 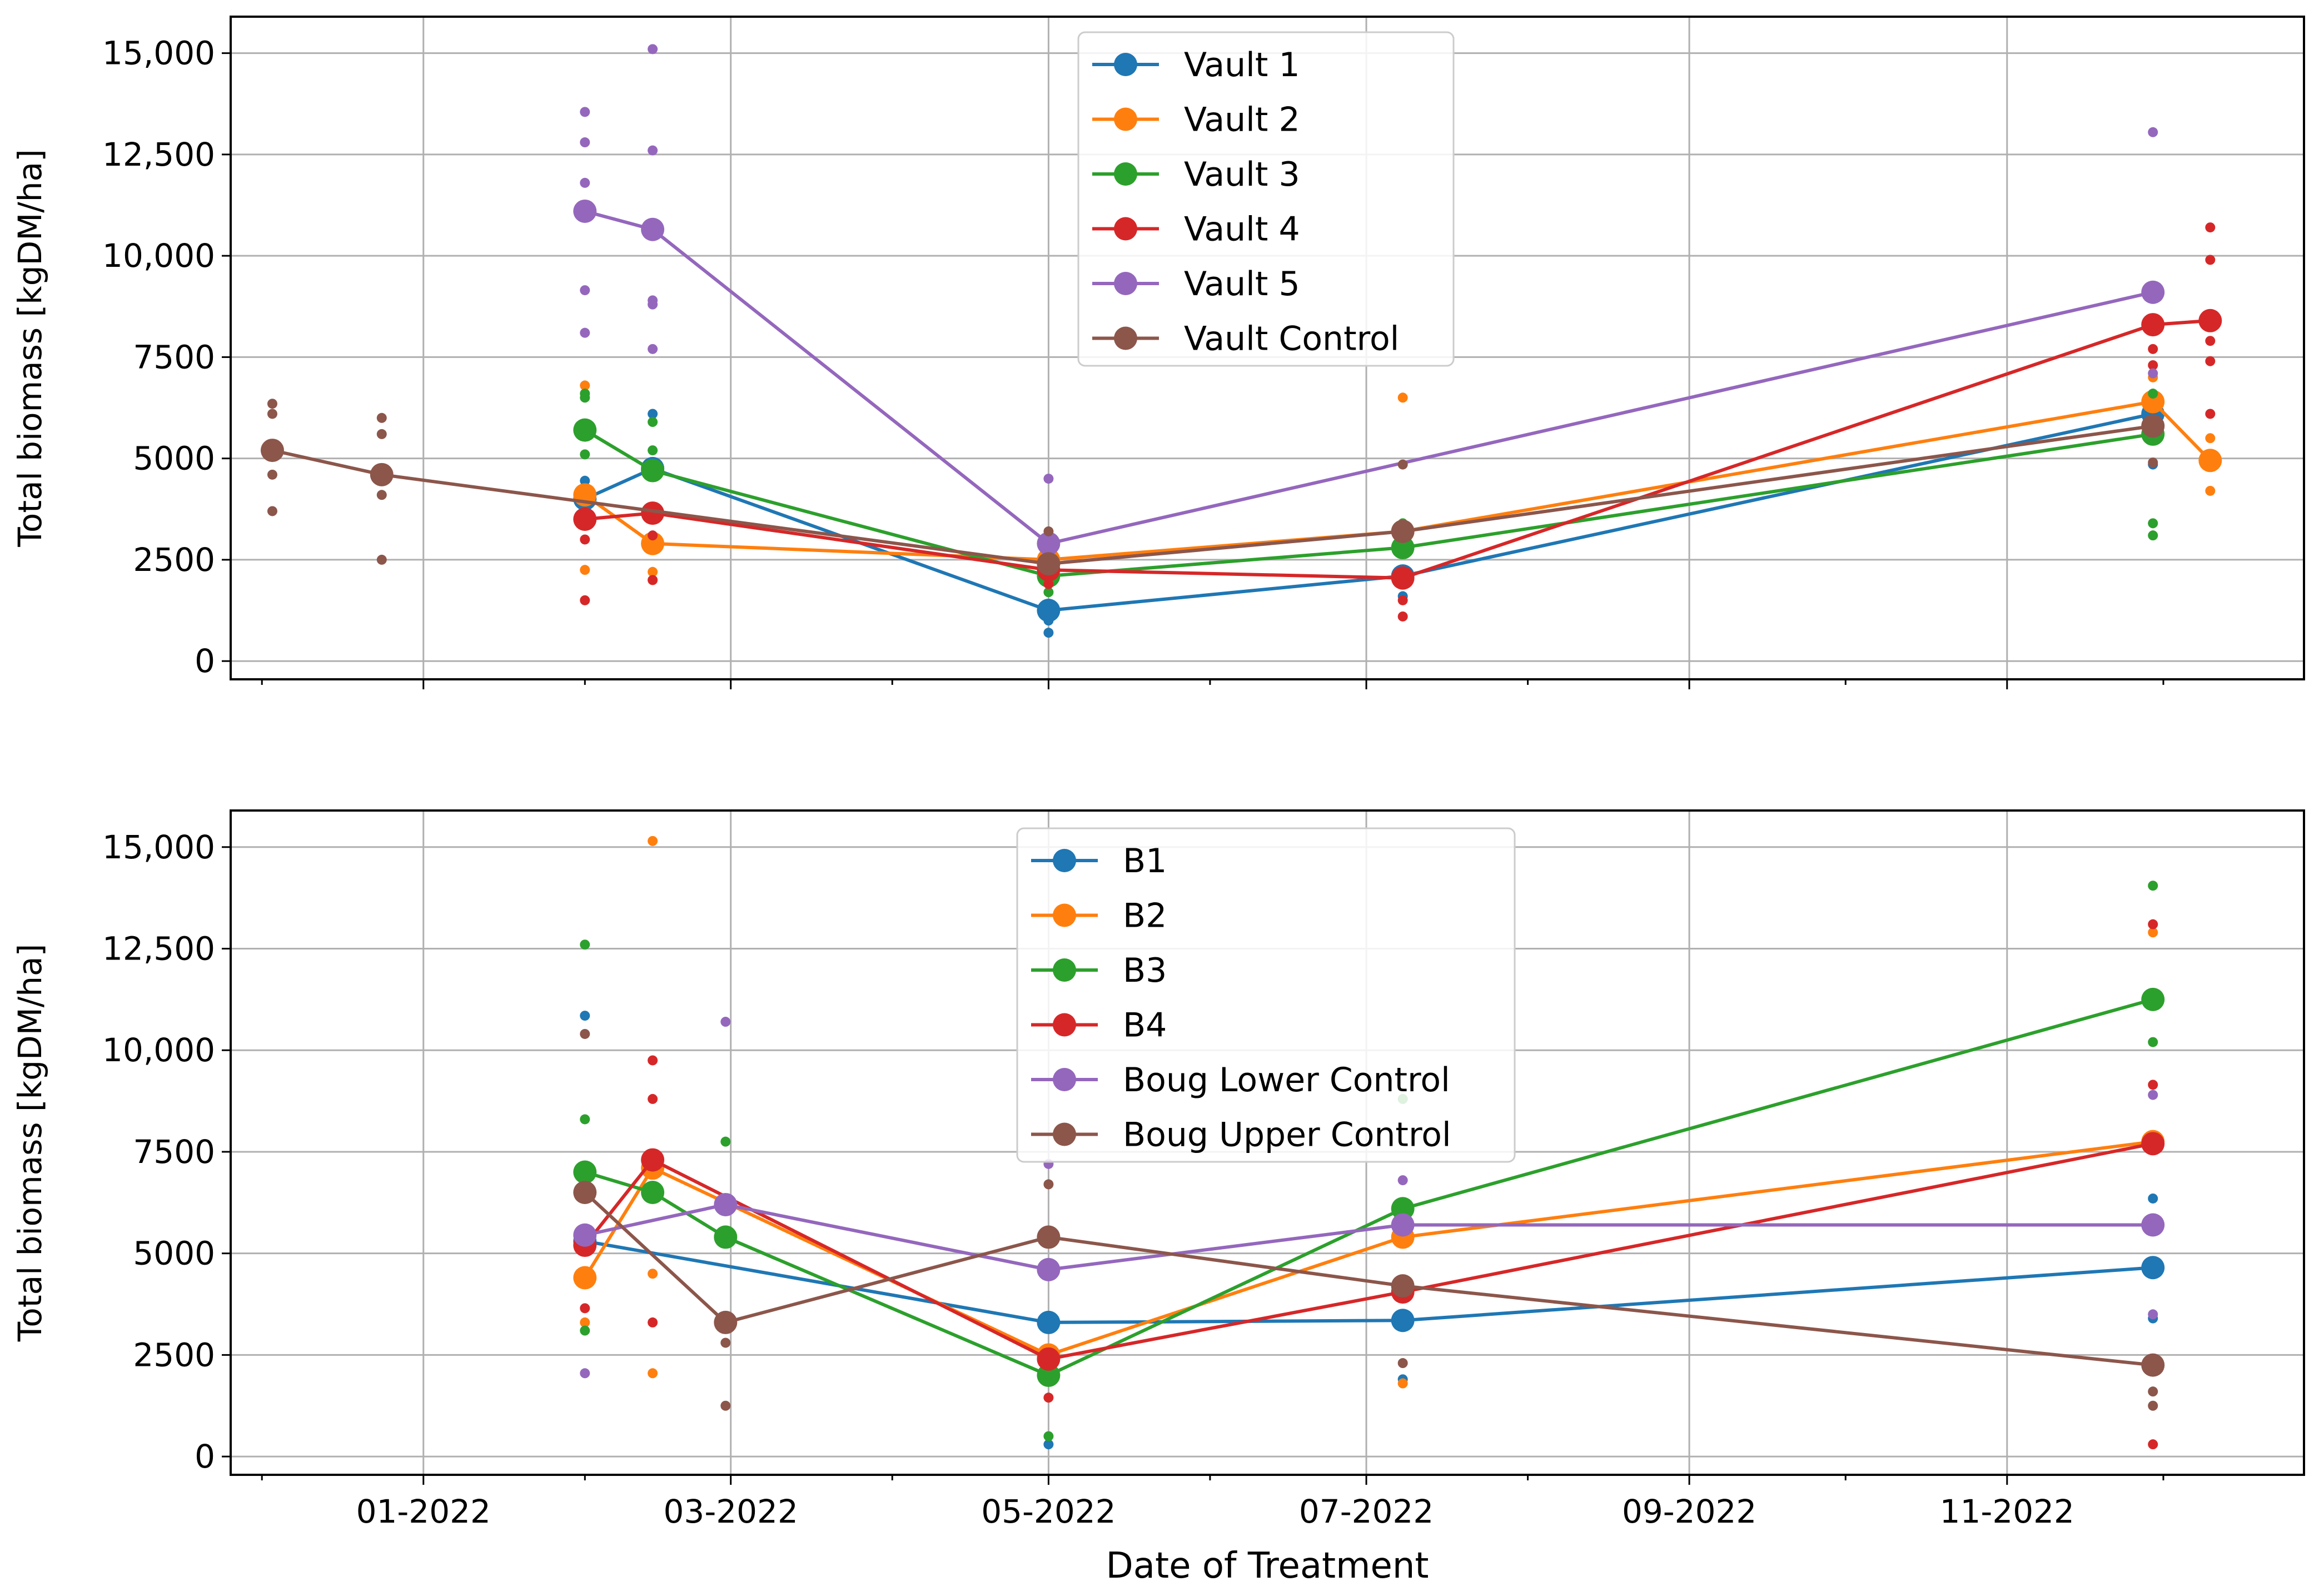 I want to click on series-line, so click(x=1398, y=480).